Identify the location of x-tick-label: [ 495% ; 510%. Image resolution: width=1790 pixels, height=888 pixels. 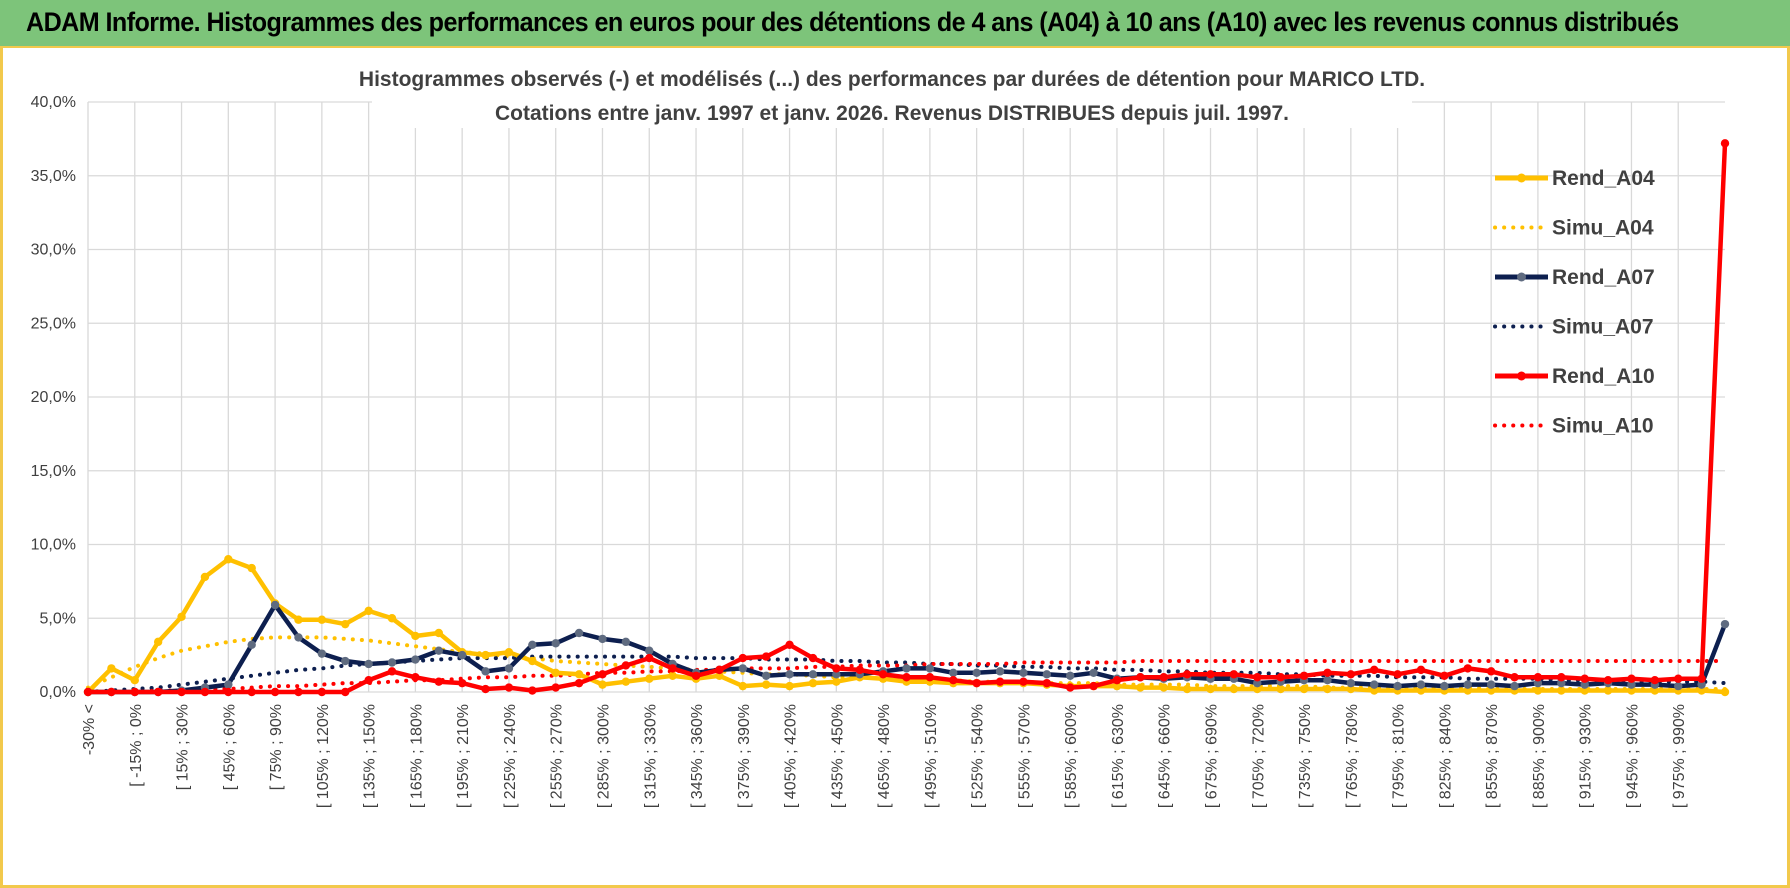
(931, 756).